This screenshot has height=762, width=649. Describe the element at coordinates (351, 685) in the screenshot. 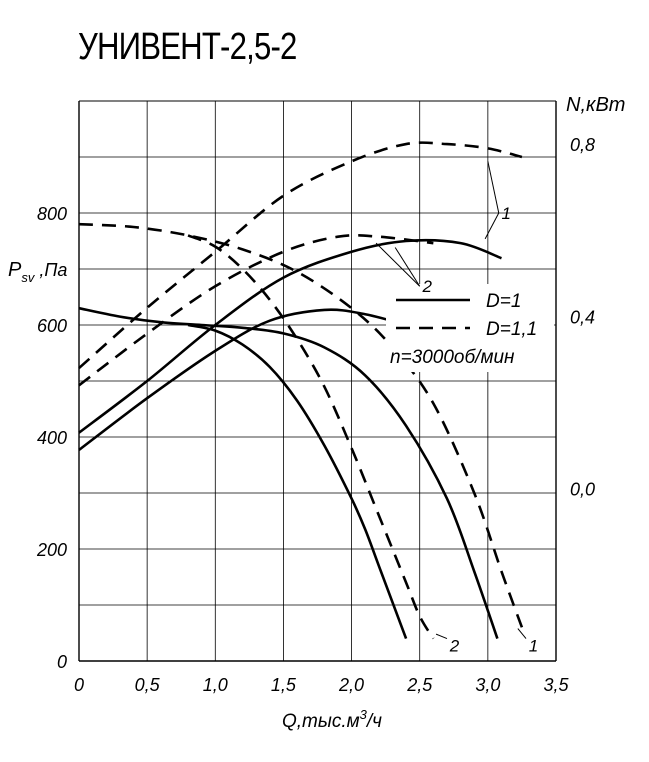

I see `x-tick-label: 2,0` at that location.